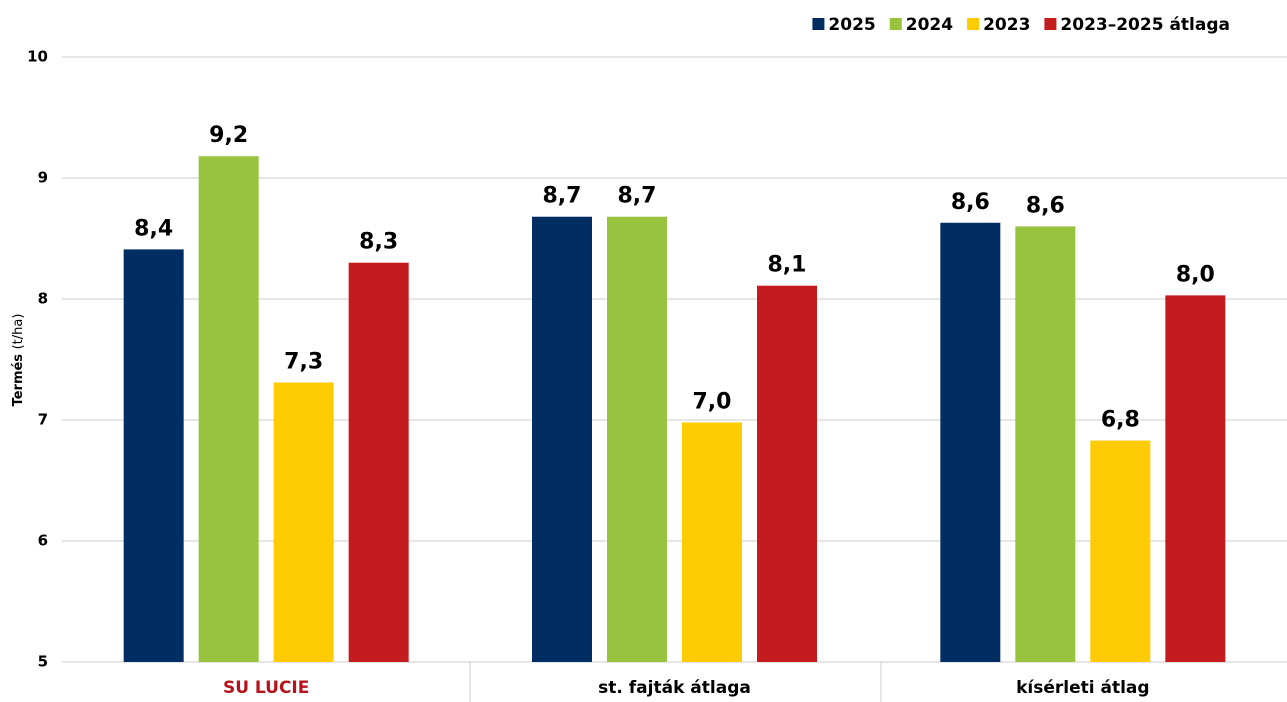 The image size is (1287, 702). What do you see at coordinates (43, 420) in the screenshot?
I see `y-tick-label: 7` at bounding box center [43, 420].